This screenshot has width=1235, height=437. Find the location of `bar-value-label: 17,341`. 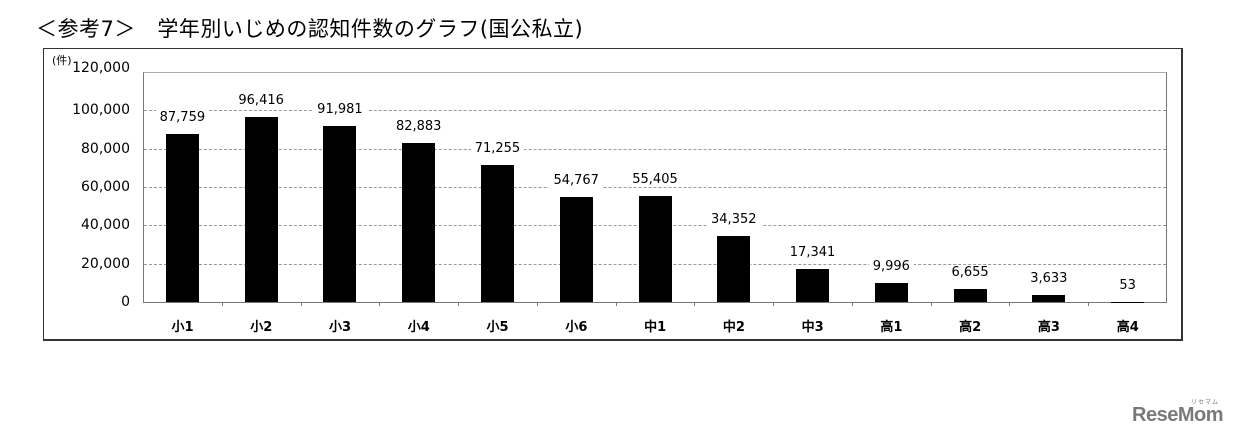

bar-value-label: 17,341 is located at coordinates (813, 252).